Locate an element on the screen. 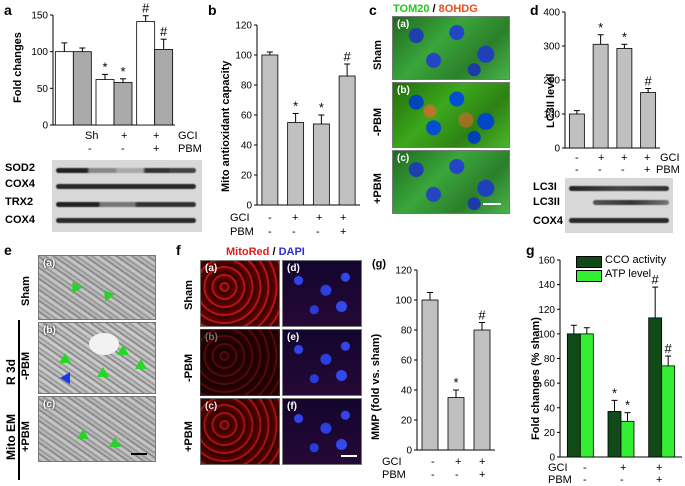  panel-b-y-tick-label: 60 is located at coordinates (247, 116).